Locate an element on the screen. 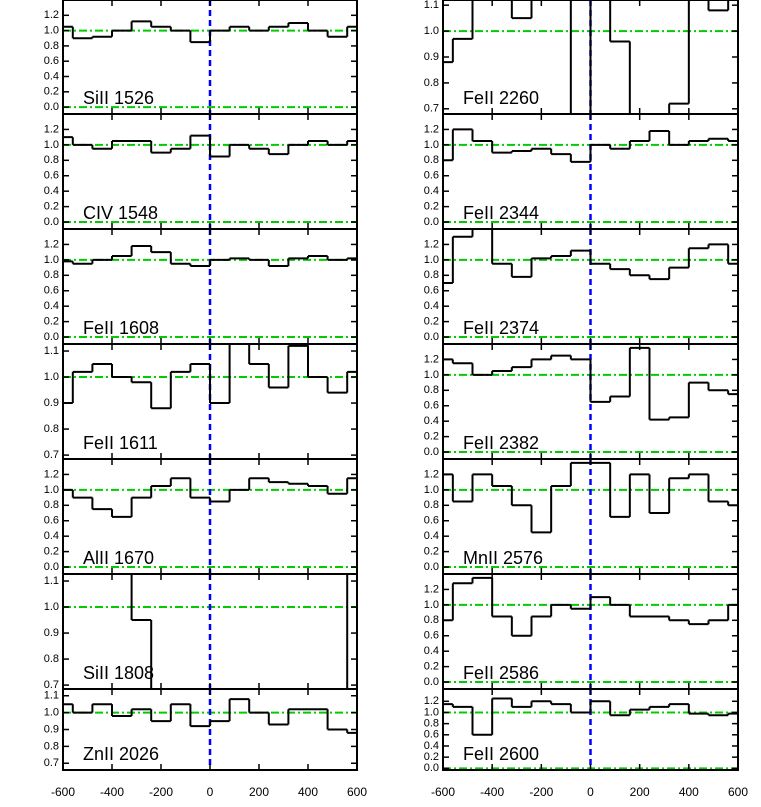 The image size is (761, 807). panel-label: ZnII 2026 is located at coordinates (121, 754).